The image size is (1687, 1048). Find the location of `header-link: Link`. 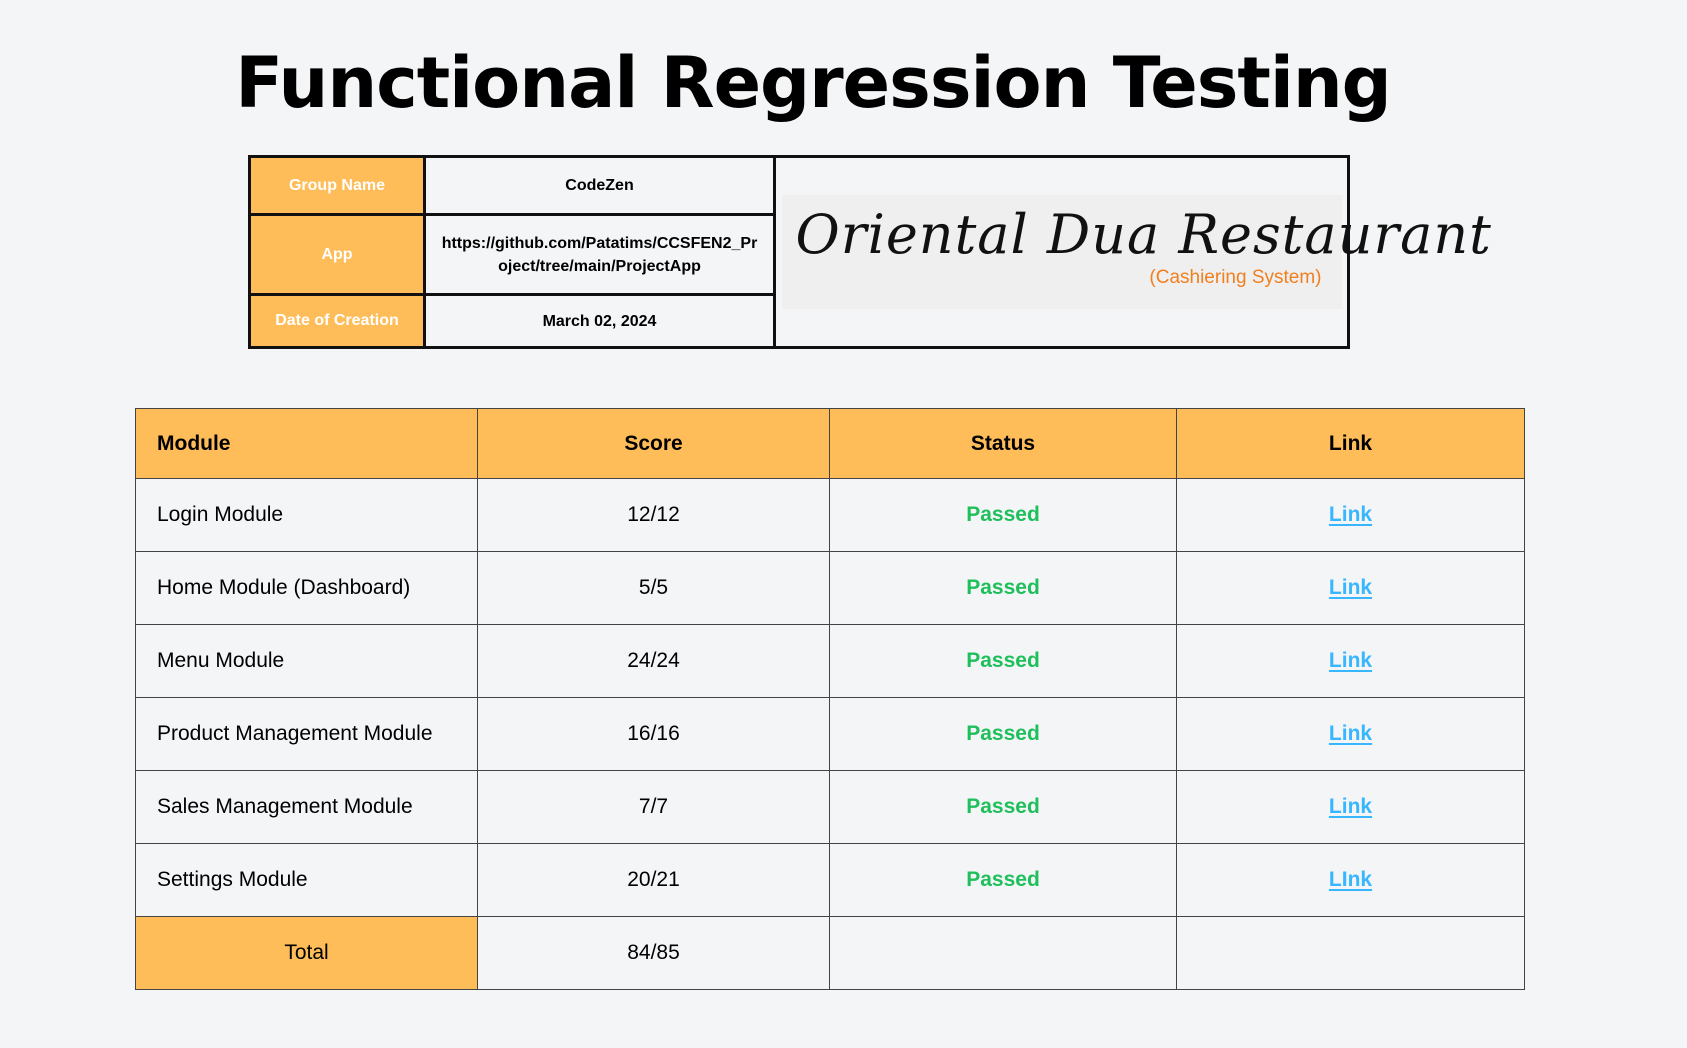

header-link: Link is located at coordinates (1350, 443).